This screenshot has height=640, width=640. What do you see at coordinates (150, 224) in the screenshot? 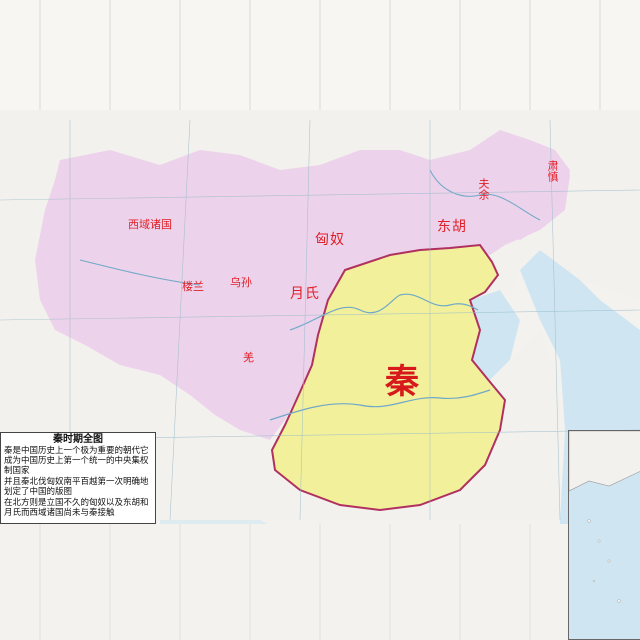
I see `label-western-regions: 西域诸国` at bounding box center [150, 224].